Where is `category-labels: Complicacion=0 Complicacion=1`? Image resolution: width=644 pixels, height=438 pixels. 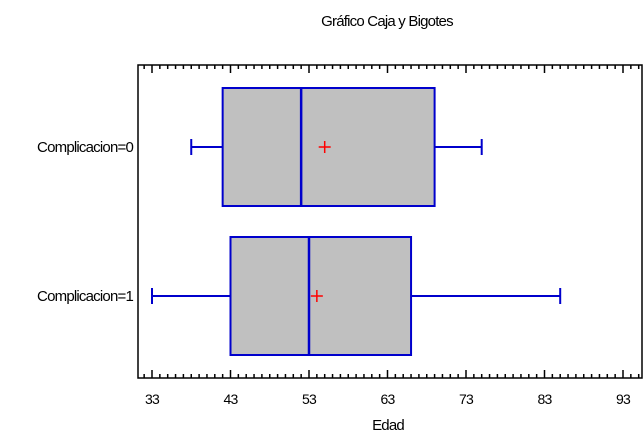
category-labels: Complicacion=0 Complicacion=1 is located at coordinates (85, 222).